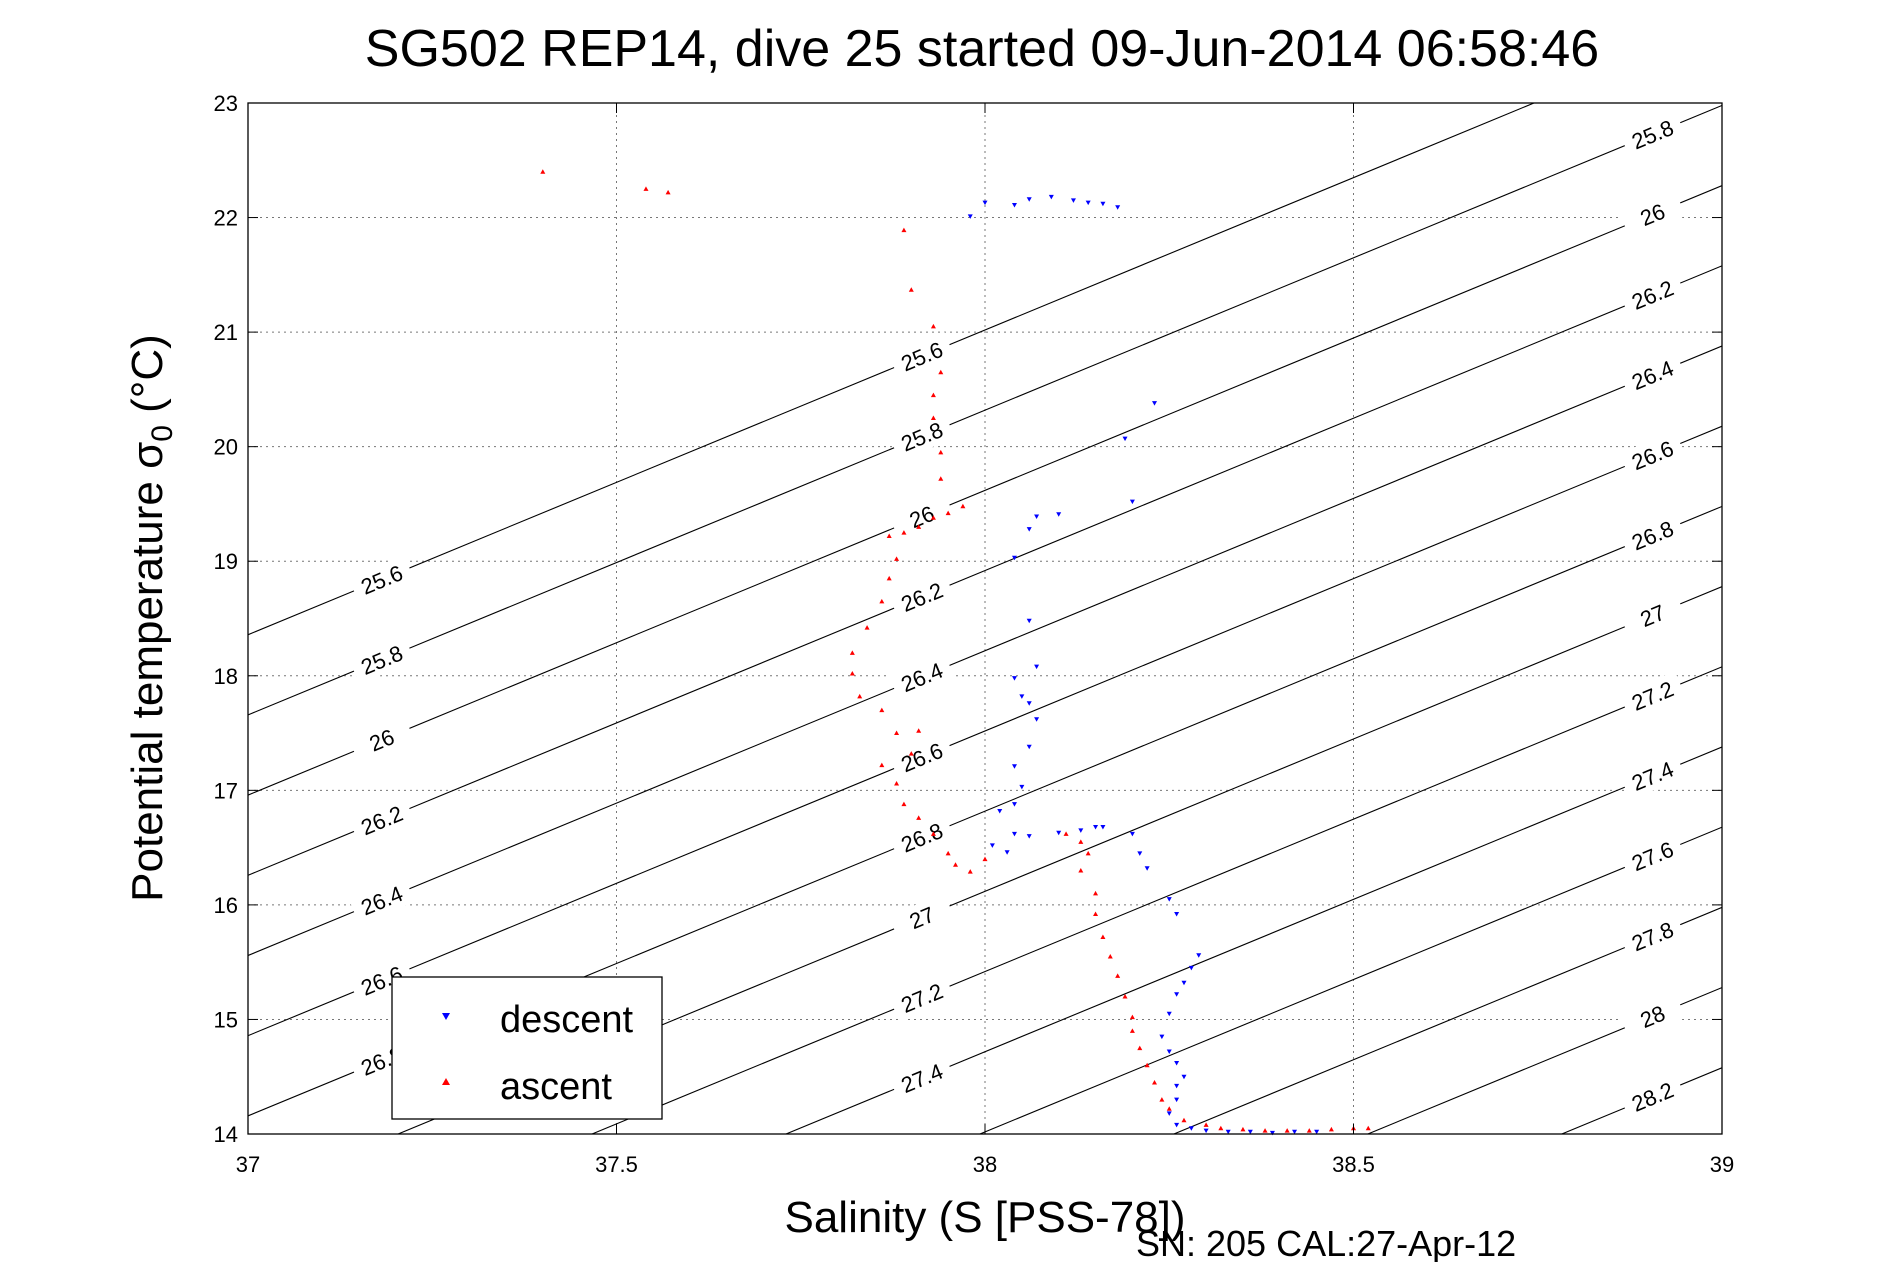 This screenshot has height=1262, width=1891. I want to click on y-tick-label: 21, so click(226, 332).